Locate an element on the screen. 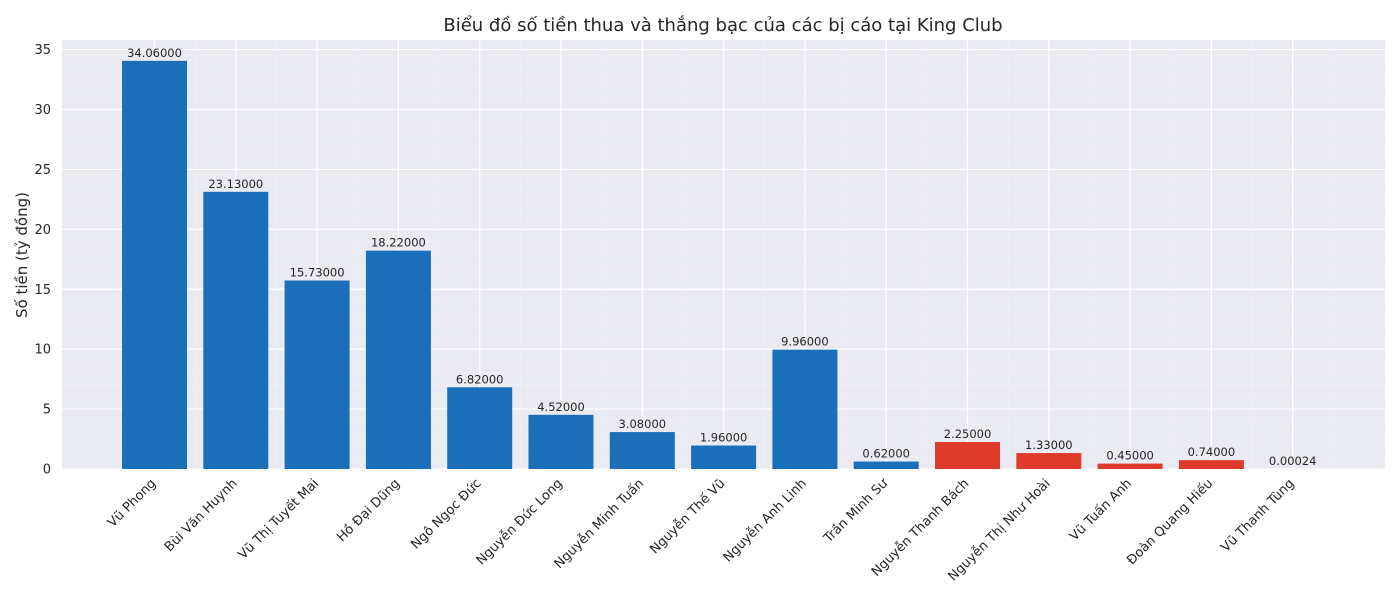  x-tick-label: Hồ Đại Dũng is located at coordinates (368, 510).